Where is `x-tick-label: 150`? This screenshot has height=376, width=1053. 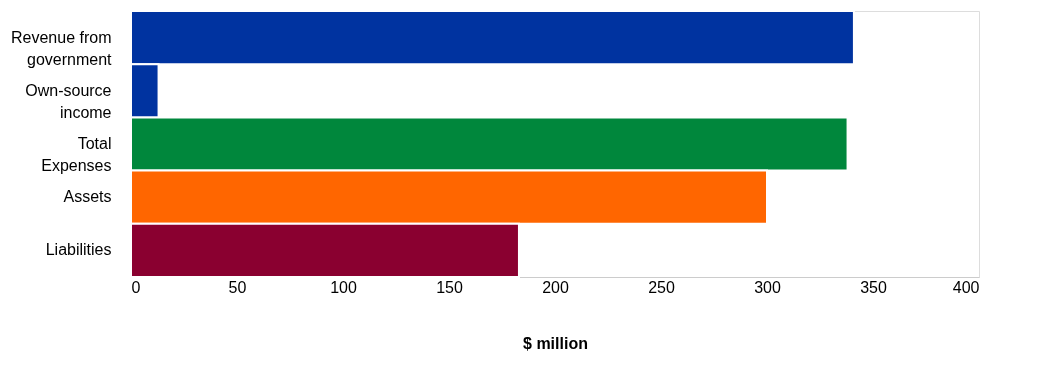 x-tick-label: 150 is located at coordinates (449, 287).